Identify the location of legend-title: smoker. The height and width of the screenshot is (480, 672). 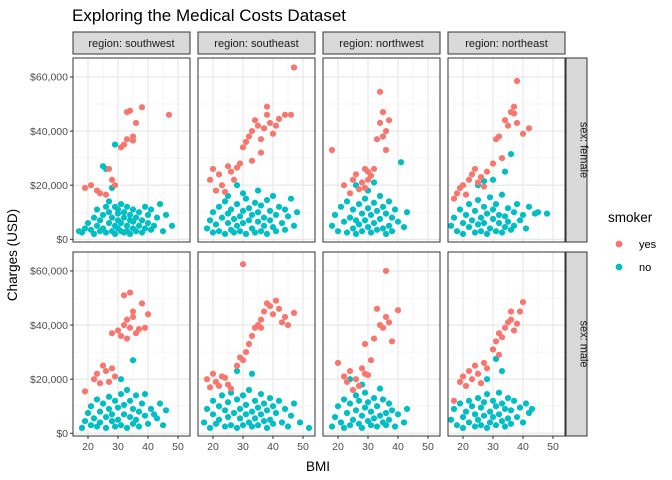
(630, 217).